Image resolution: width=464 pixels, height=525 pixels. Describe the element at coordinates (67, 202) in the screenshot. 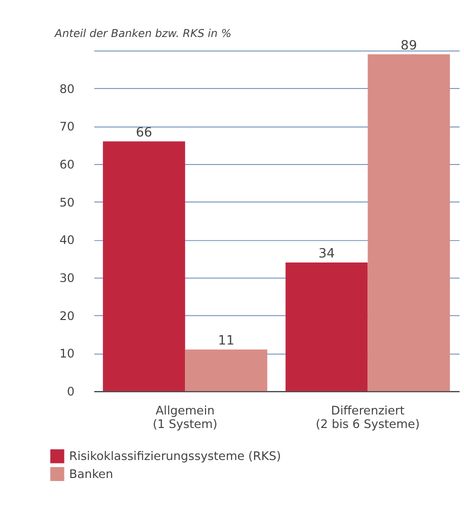

I see `y-tick-label: 50` at that location.